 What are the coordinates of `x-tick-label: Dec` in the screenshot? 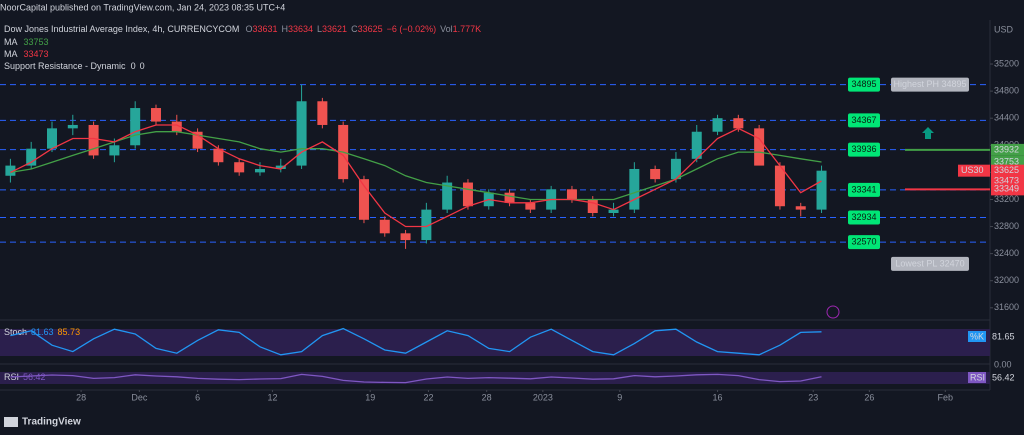 It's located at (139, 397).